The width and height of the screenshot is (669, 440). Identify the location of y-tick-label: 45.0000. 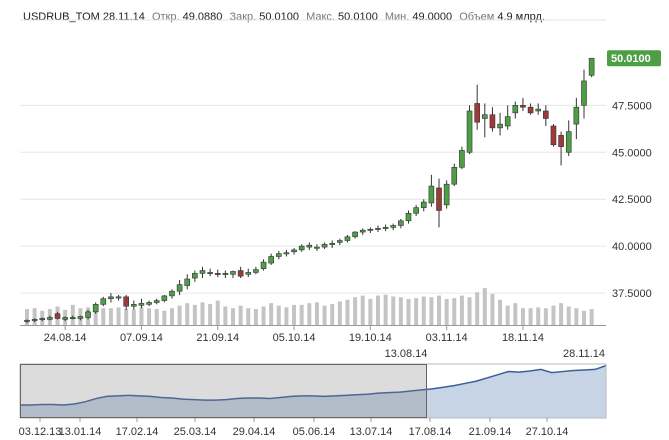
(632, 153).